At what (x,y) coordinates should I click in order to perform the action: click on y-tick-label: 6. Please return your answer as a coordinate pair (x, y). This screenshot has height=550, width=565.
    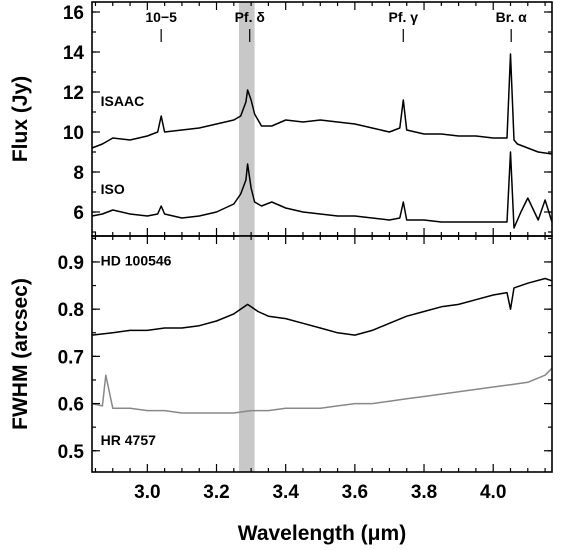
    Looking at the image, I should click on (78, 213).